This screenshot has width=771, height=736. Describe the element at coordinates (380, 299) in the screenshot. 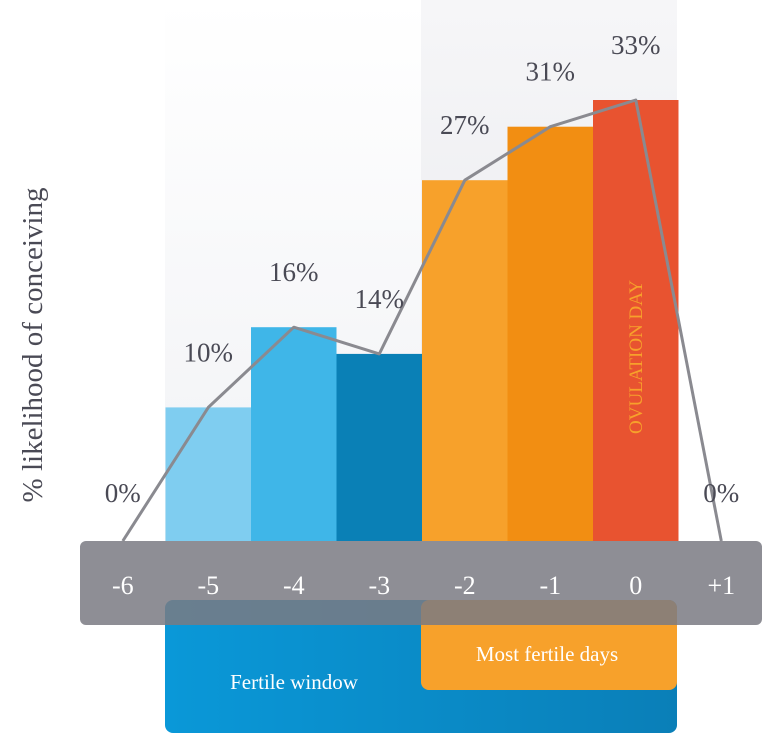

I see `value-label: 14%` at that location.